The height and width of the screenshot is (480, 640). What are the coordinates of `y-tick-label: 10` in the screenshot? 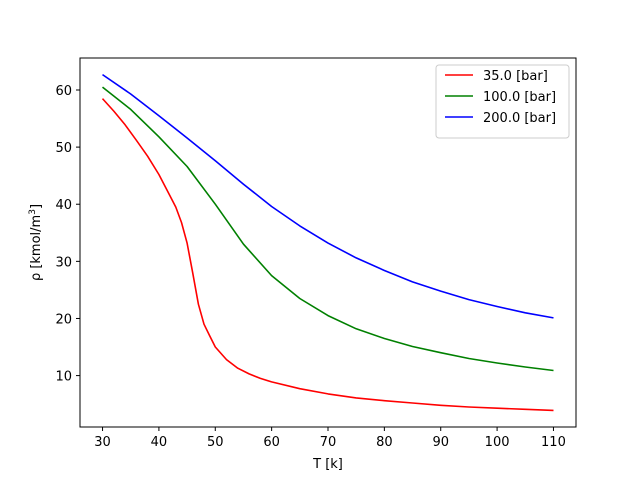 It's located at (63, 377).